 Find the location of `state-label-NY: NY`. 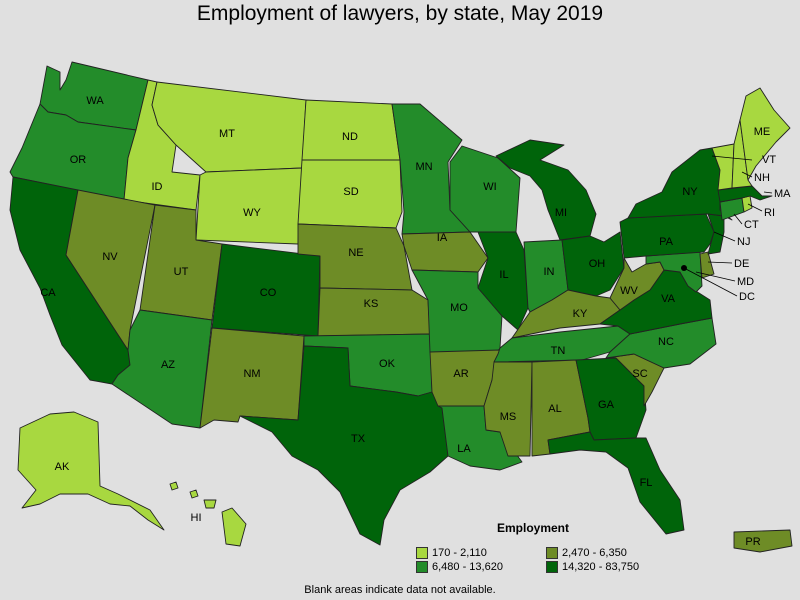

state-label-NY: NY is located at coordinates (690, 192).